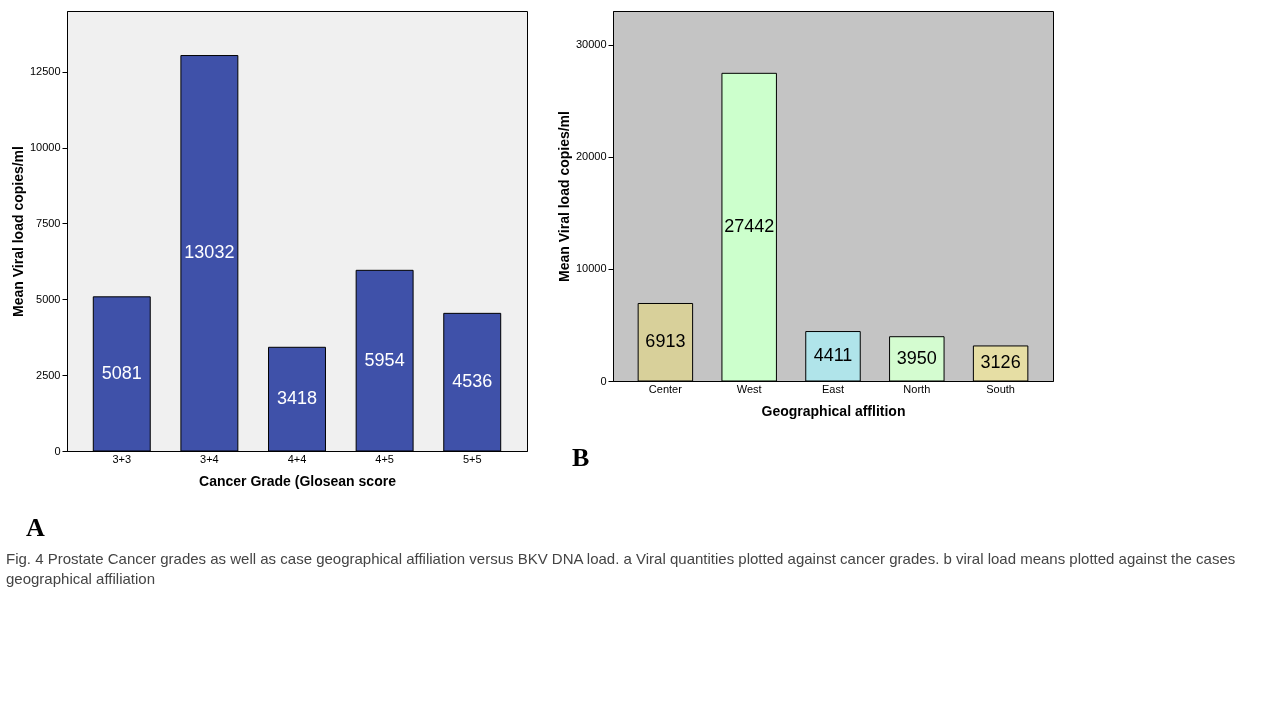 This screenshot has height=716, width=1281. Describe the element at coordinates (591, 44) in the screenshot. I see `y-tick-label: 30000` at that location.